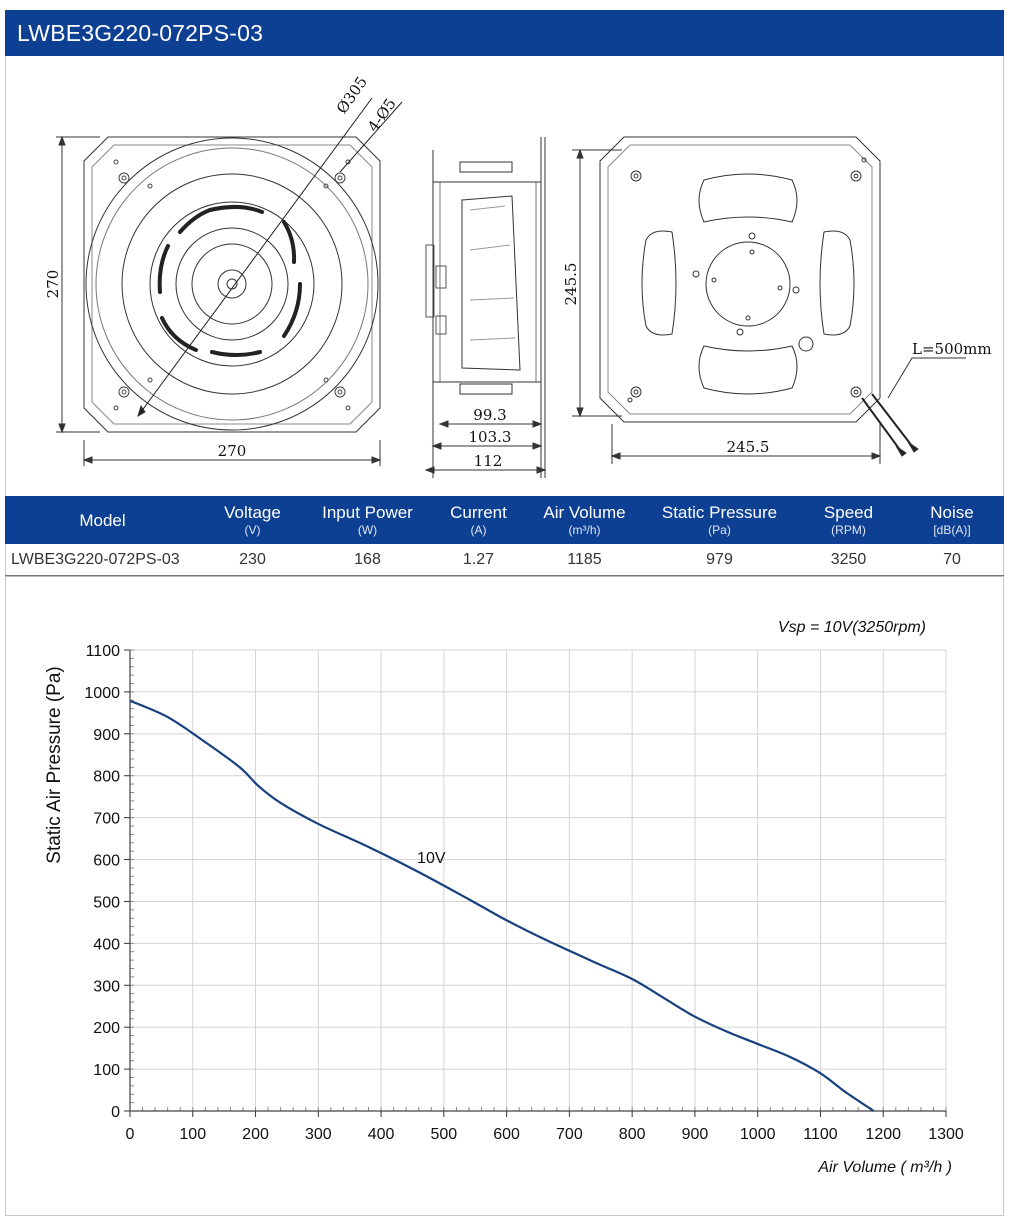 Image resolution: width=1010 pixels, height=1229 pixels. I want to click on rear-cutout-bottom, so click(748, 370).